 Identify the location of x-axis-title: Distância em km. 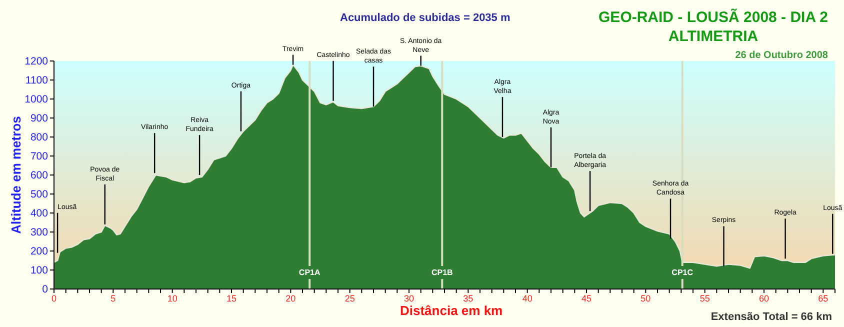
(451, 310).